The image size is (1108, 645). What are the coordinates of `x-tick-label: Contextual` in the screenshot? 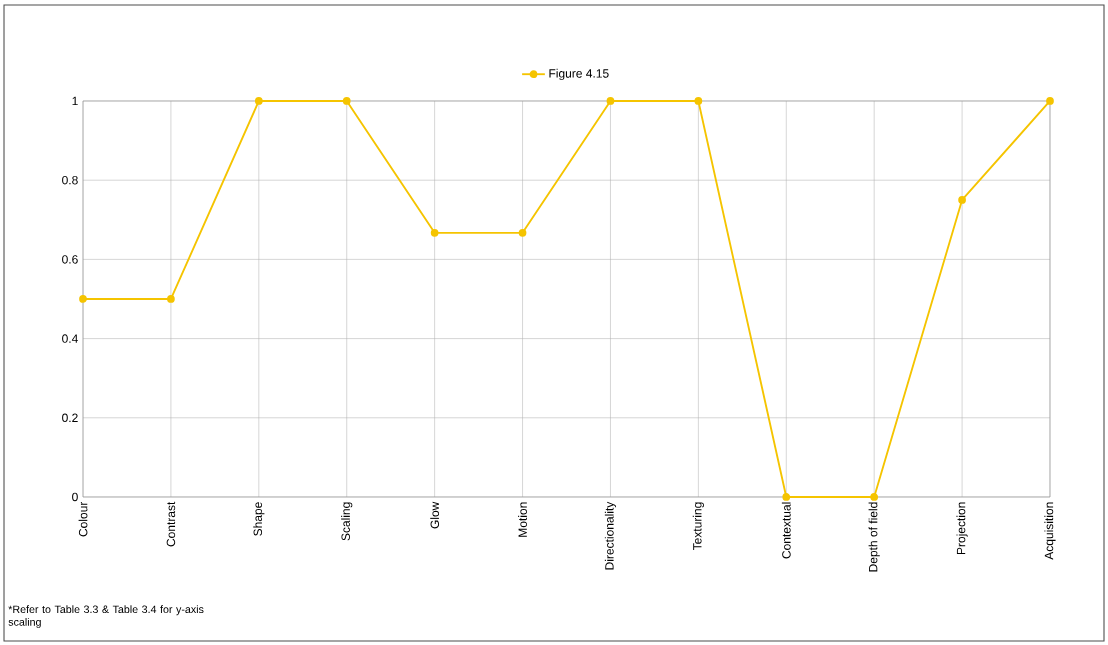 It's located at (786, 530).